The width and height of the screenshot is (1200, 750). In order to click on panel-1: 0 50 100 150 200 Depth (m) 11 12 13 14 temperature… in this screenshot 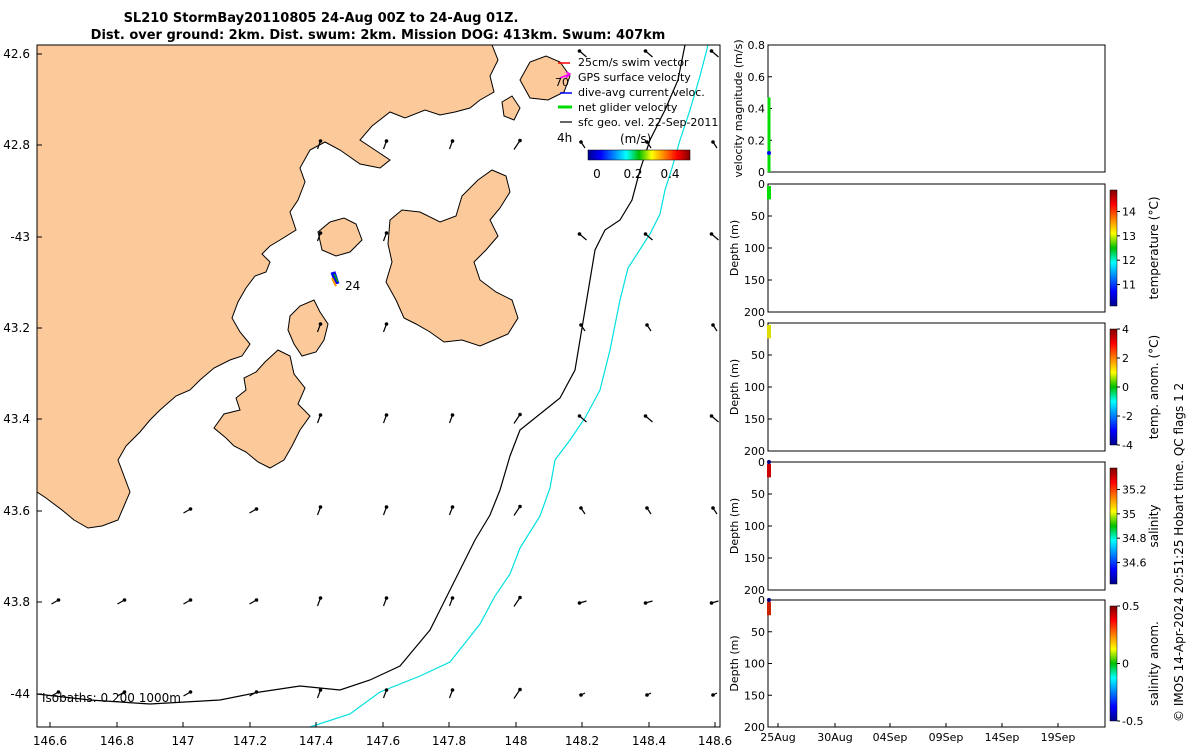, I will do `click(944, 248)`.